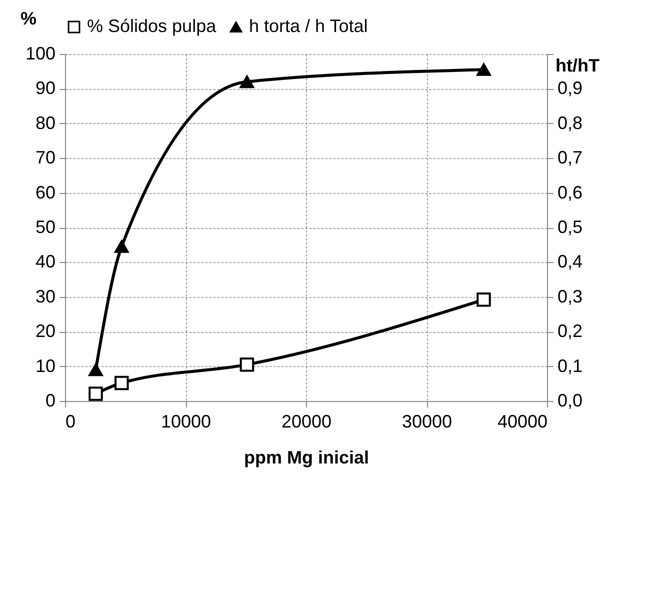  Describe the element at coordinates (570, 262) in the screenshot. I see `y2-tick-label: 0,4` at that location.